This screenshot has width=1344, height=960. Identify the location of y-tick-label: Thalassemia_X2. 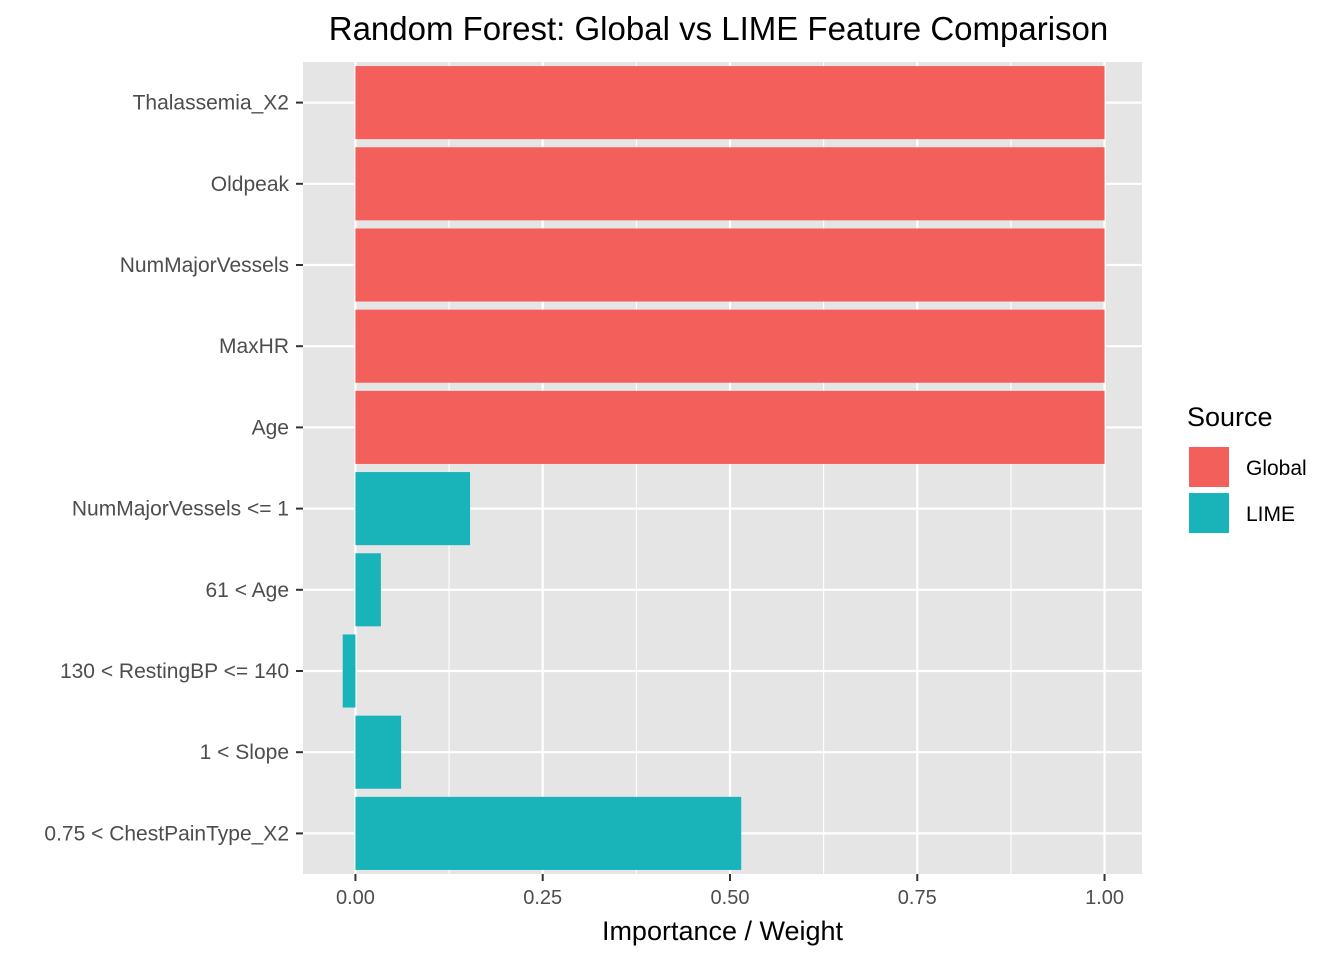
(211, 103).